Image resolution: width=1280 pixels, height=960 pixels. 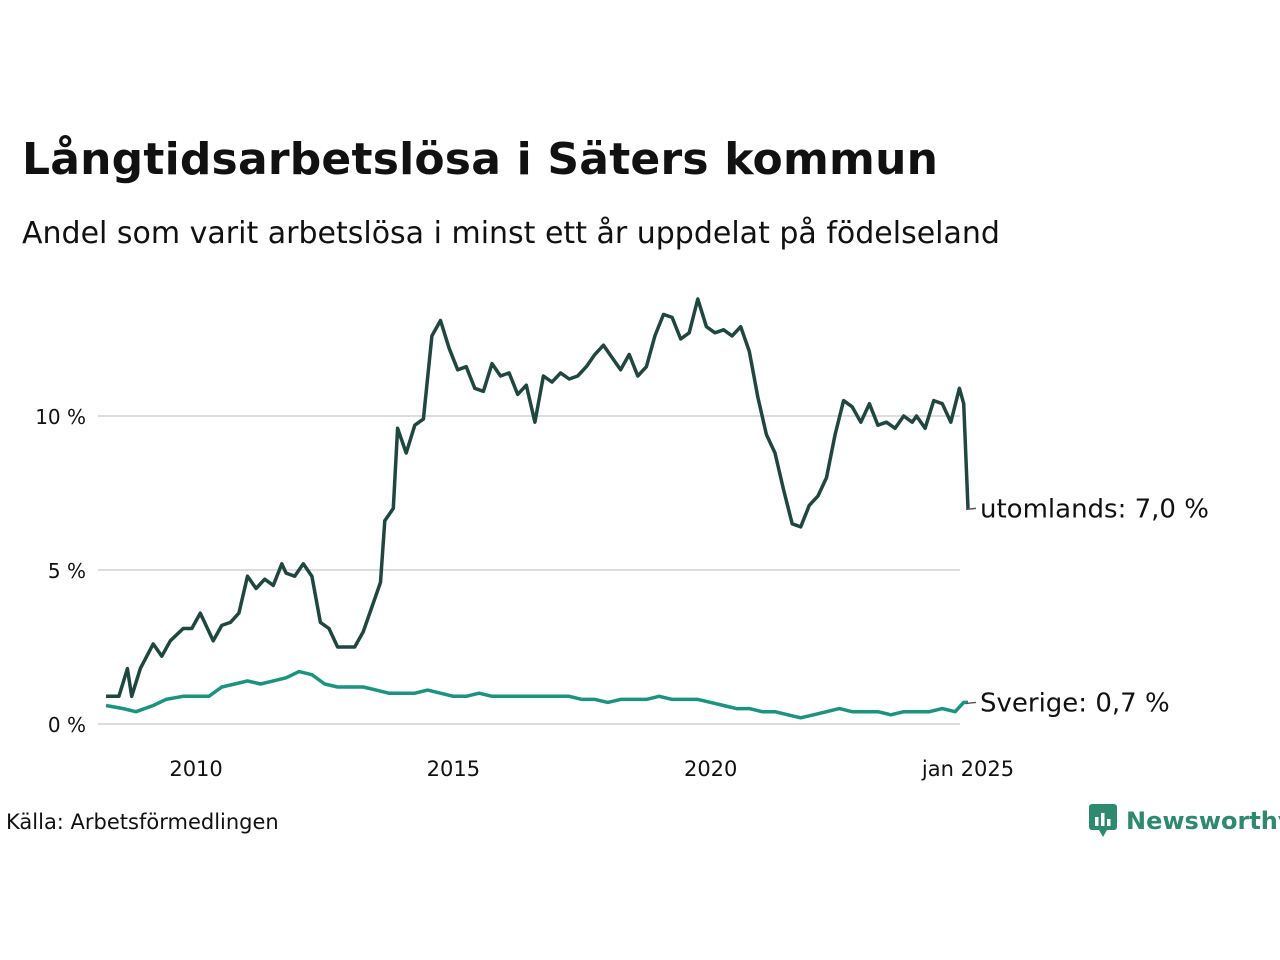 What do you see at coordinates (1075, 703) in the screenshot?
I see `series-end-label: Sverige: 0,7 %` at bounding box center [1075, 703].